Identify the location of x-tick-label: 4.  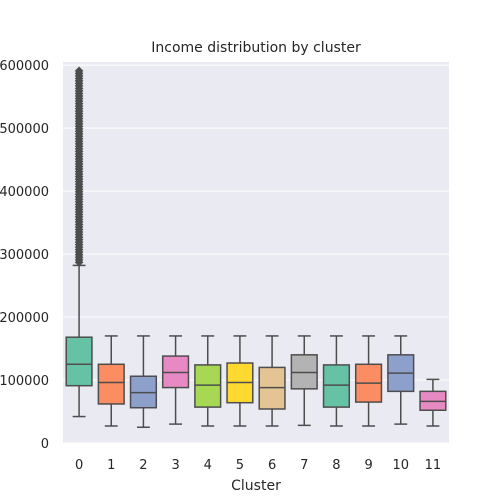
(208, 465).